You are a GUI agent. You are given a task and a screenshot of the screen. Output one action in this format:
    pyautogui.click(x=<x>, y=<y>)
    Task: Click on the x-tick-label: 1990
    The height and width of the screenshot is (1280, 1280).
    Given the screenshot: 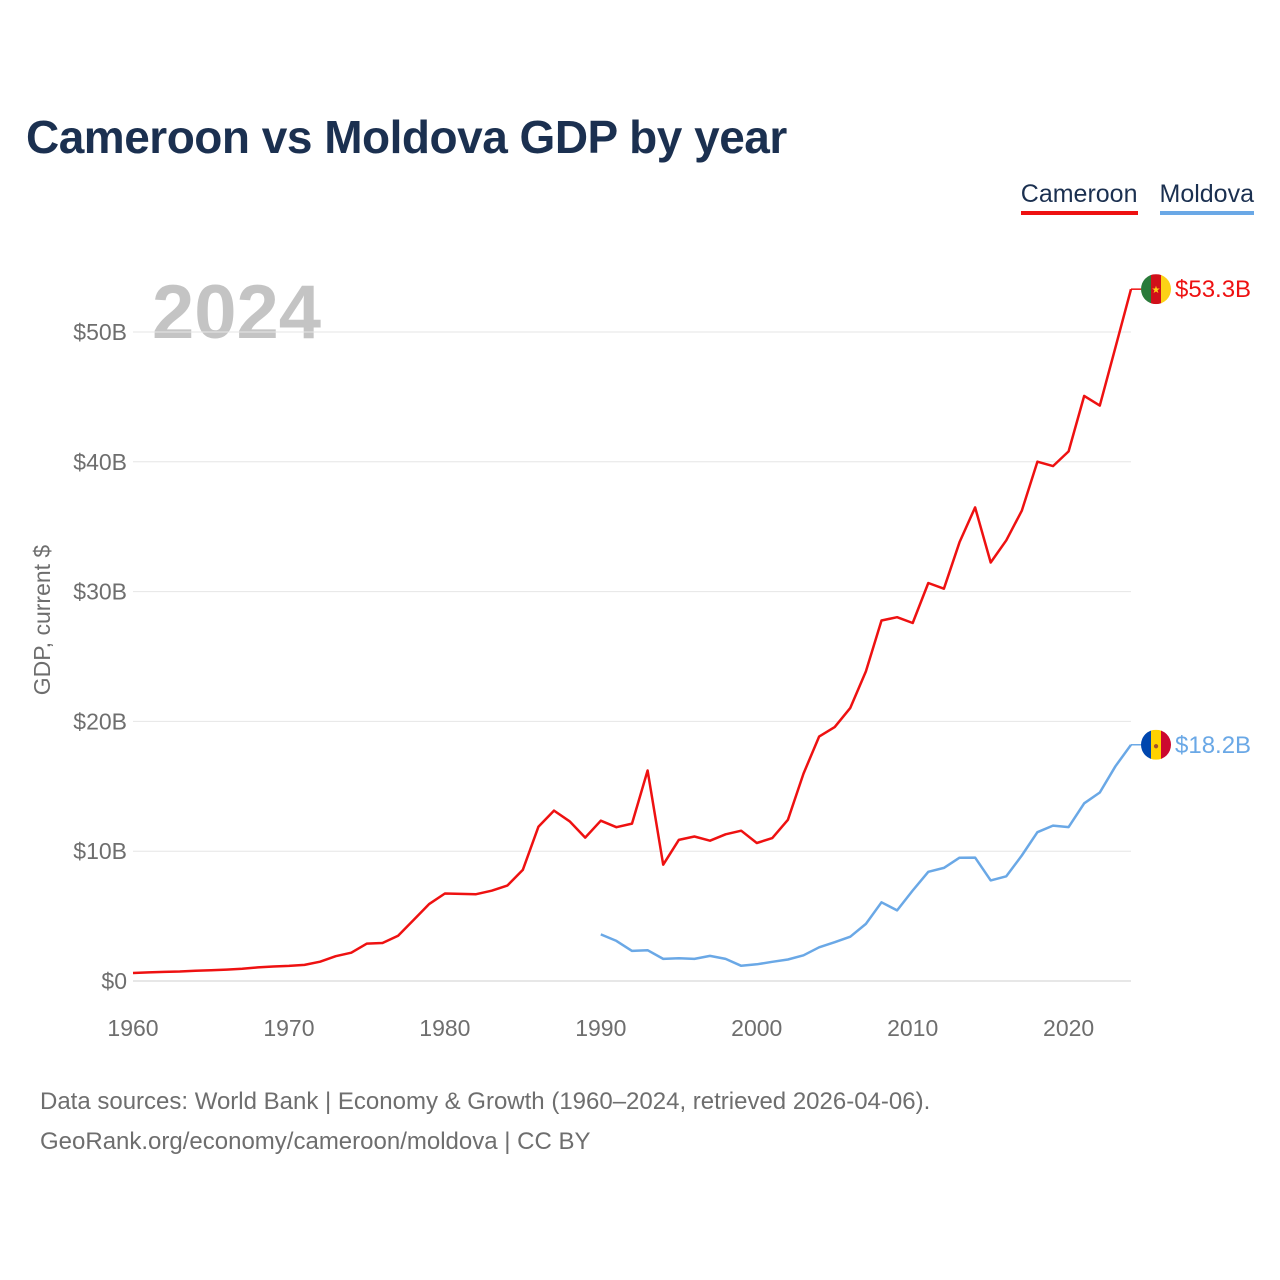 What is the action you would take?
    pyautogui.click(x=600, y=1028)
    